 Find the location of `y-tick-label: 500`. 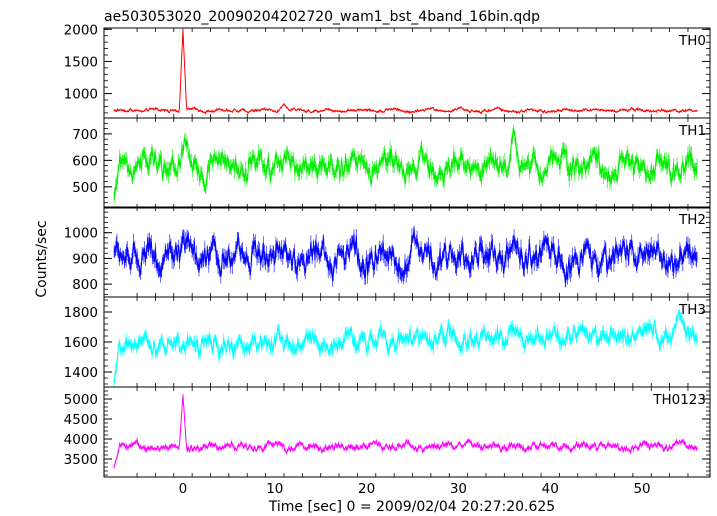

y-tick-label: 500 is located at coordinates (85, 188).